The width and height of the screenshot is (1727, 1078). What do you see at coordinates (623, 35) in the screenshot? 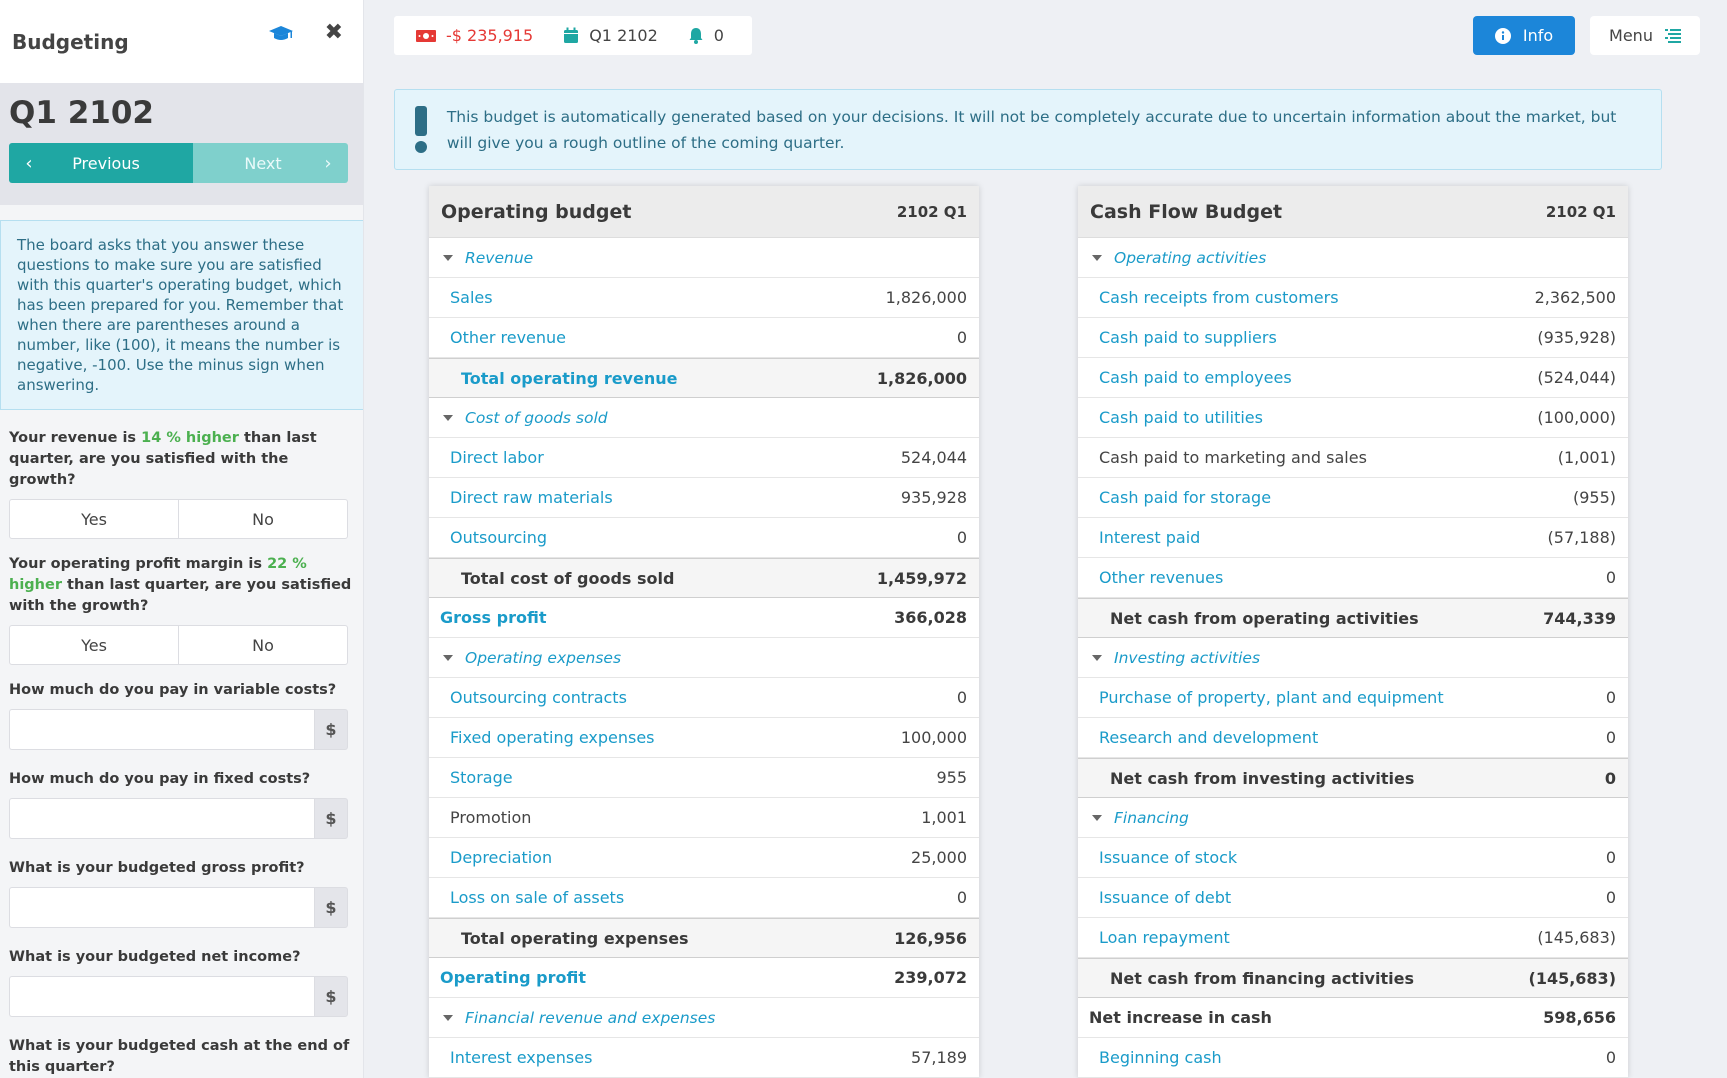
I see `quarter-value: Q1 2102` at bounding box center [623, 35].